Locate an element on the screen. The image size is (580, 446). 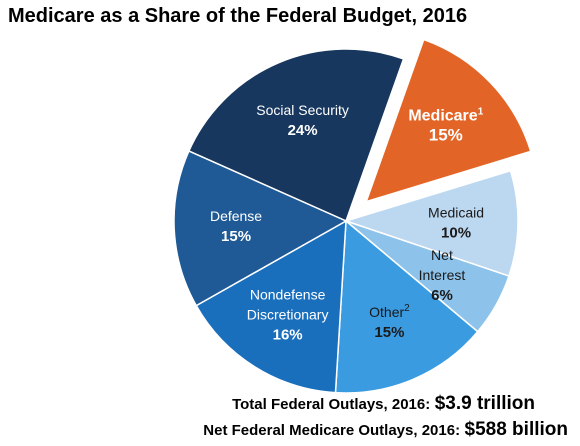
pie-slice-other is located at coordinates (406, 306).